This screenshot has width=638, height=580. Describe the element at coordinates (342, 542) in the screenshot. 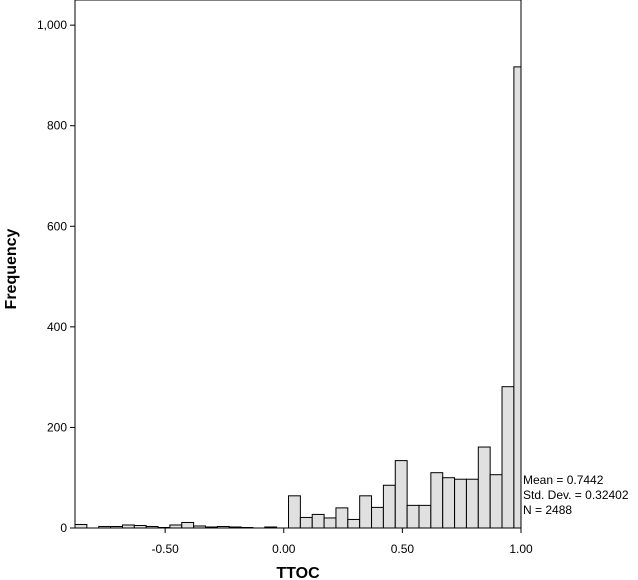

I see `x-axis-ticks: -0.50 0.00 0.50 1.00` at that location.